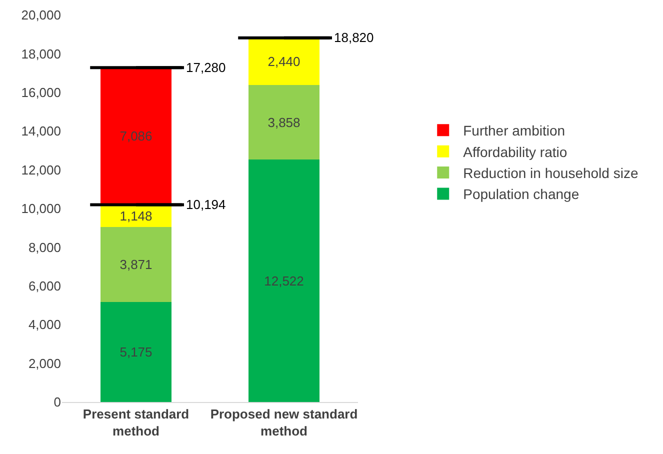  I want to click on y-tick-label: 18,000, so click(41, 54).